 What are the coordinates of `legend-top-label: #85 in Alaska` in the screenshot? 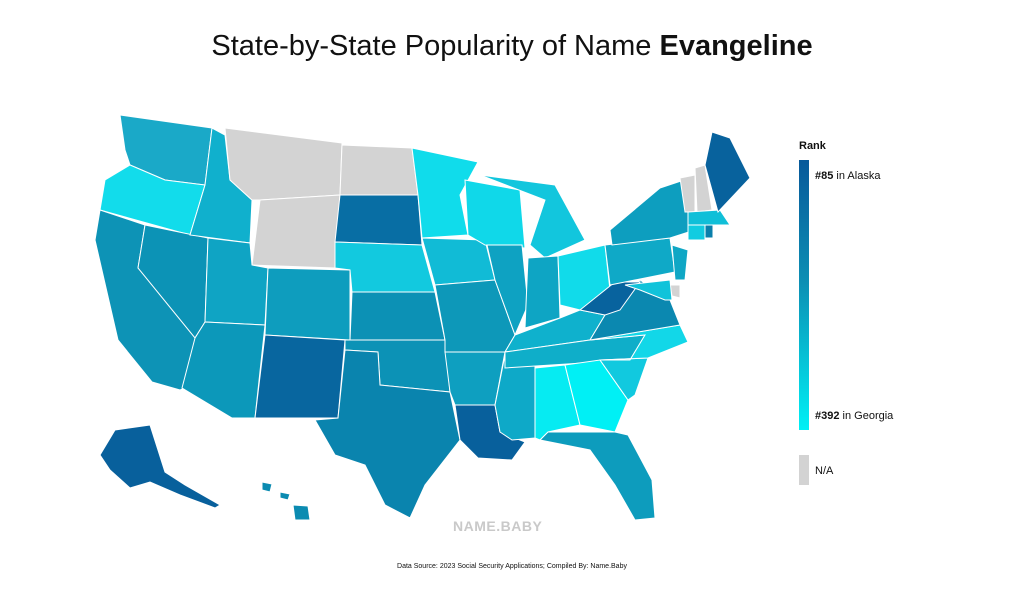 It's located at (847, 176).